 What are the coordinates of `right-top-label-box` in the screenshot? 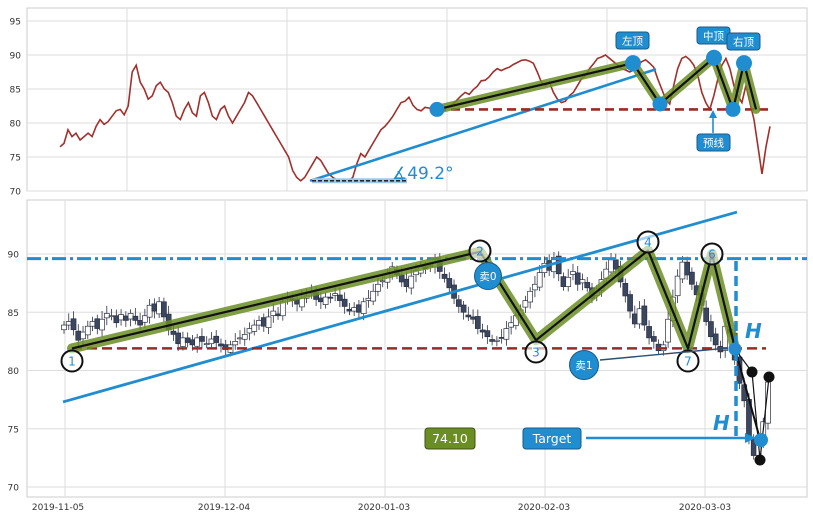 It's located at (743, 41).